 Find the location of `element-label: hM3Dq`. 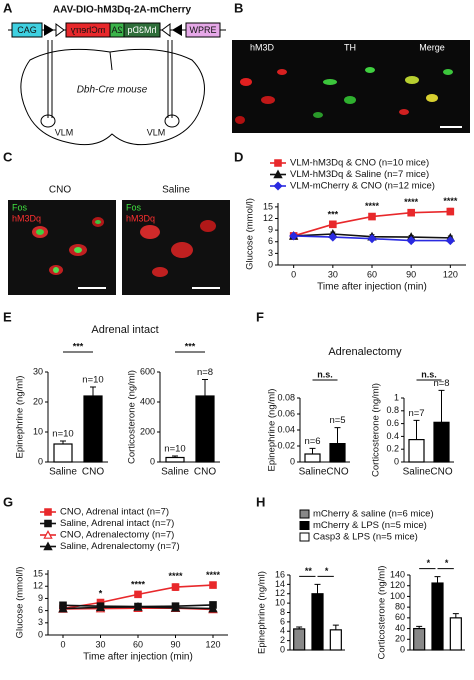

element-label: hM3Dq is located at coordinates (141, 30).